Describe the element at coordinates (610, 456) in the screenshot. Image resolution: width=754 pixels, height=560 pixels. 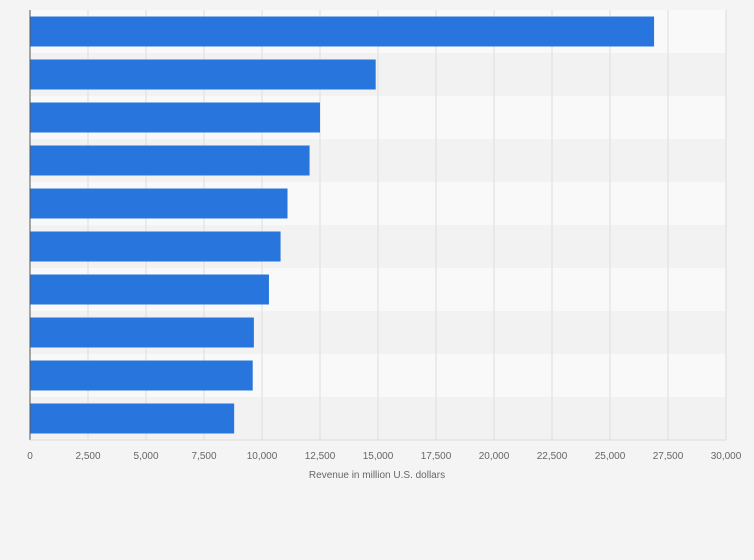
I see `x-tick-label: 25,000` at that location.